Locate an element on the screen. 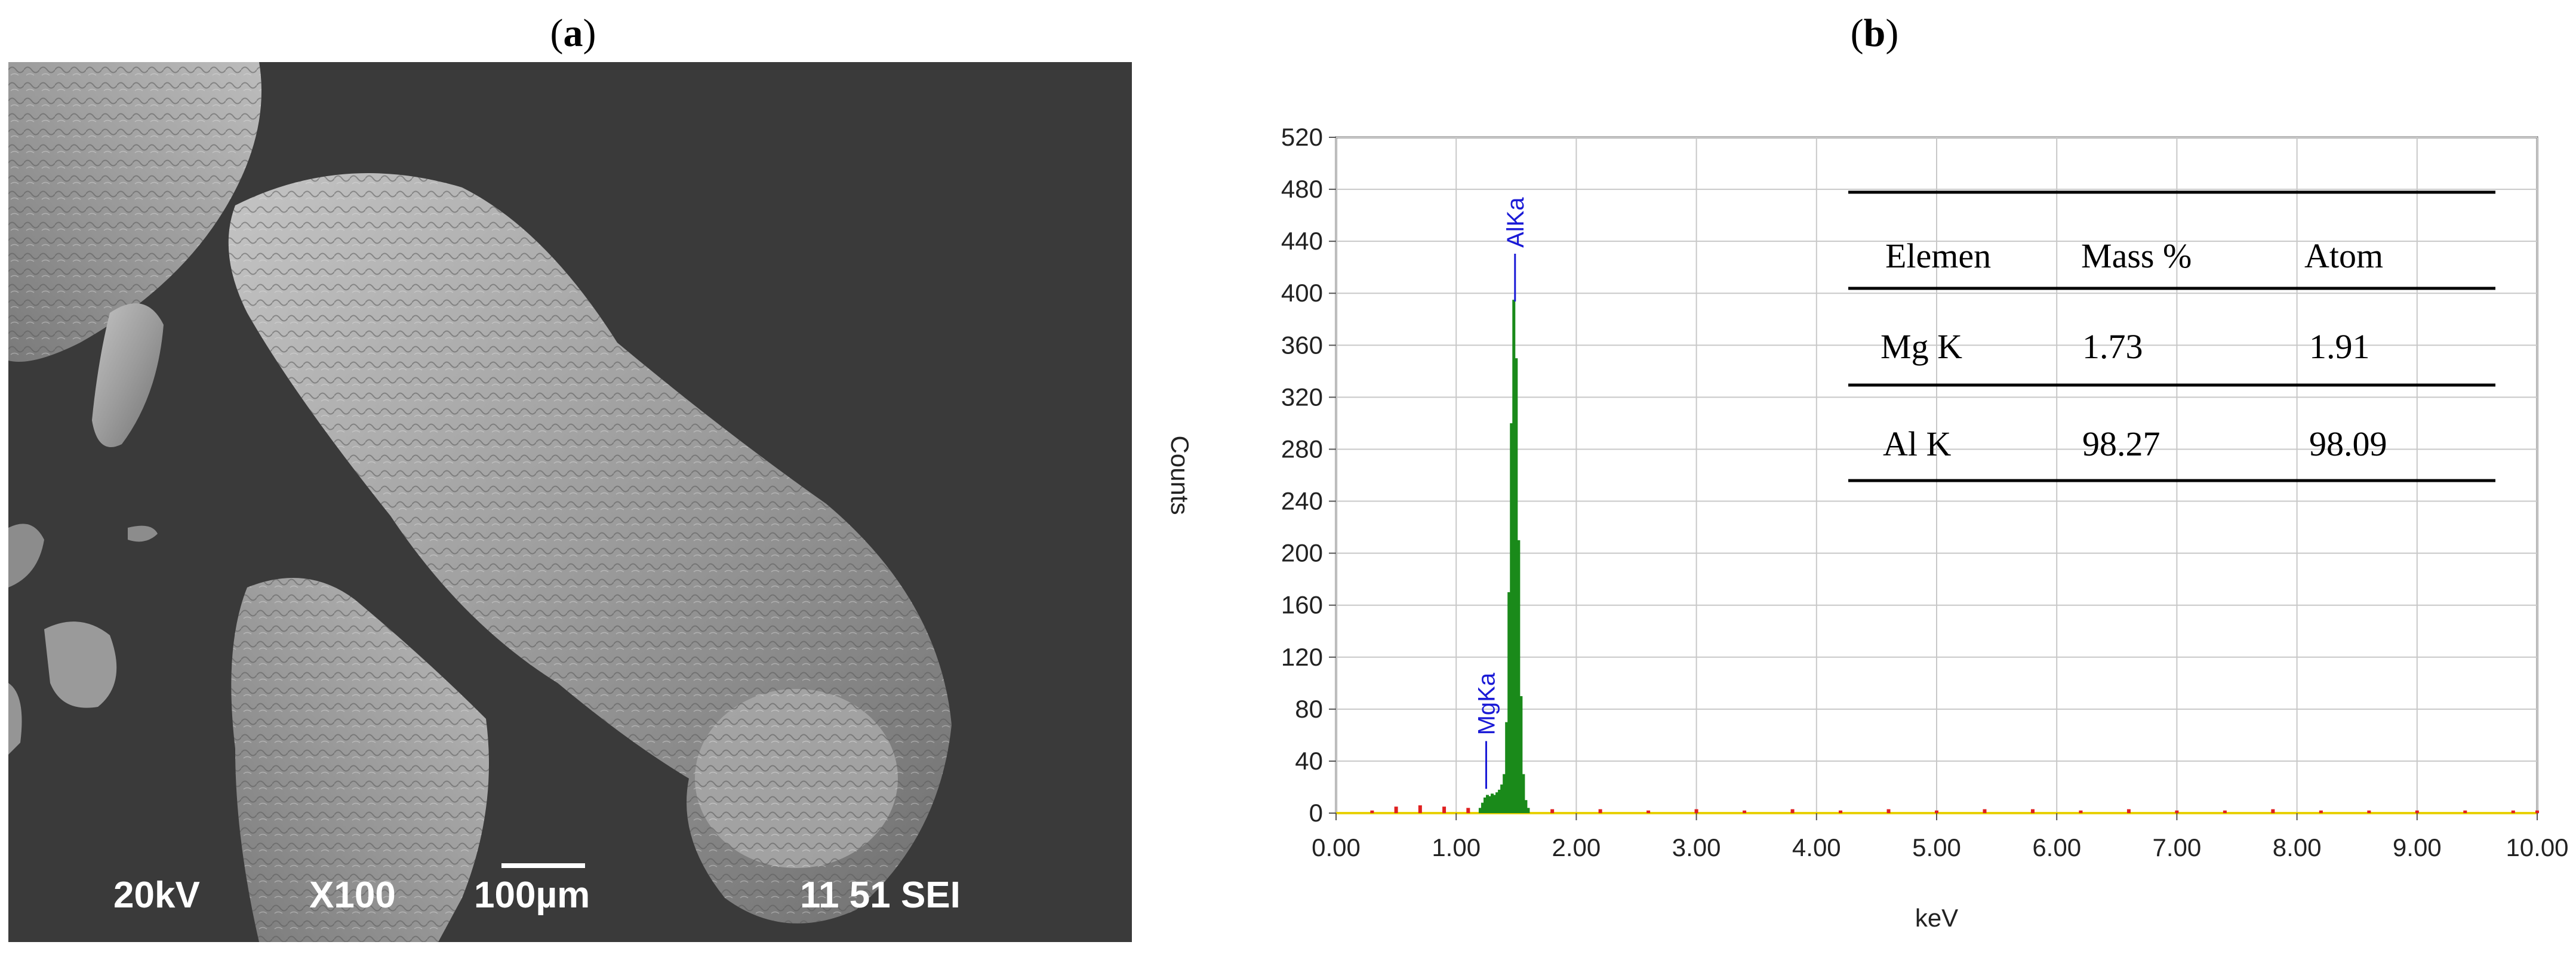  x-tick-label: 10.00 is located at coordinates (2537, 847).